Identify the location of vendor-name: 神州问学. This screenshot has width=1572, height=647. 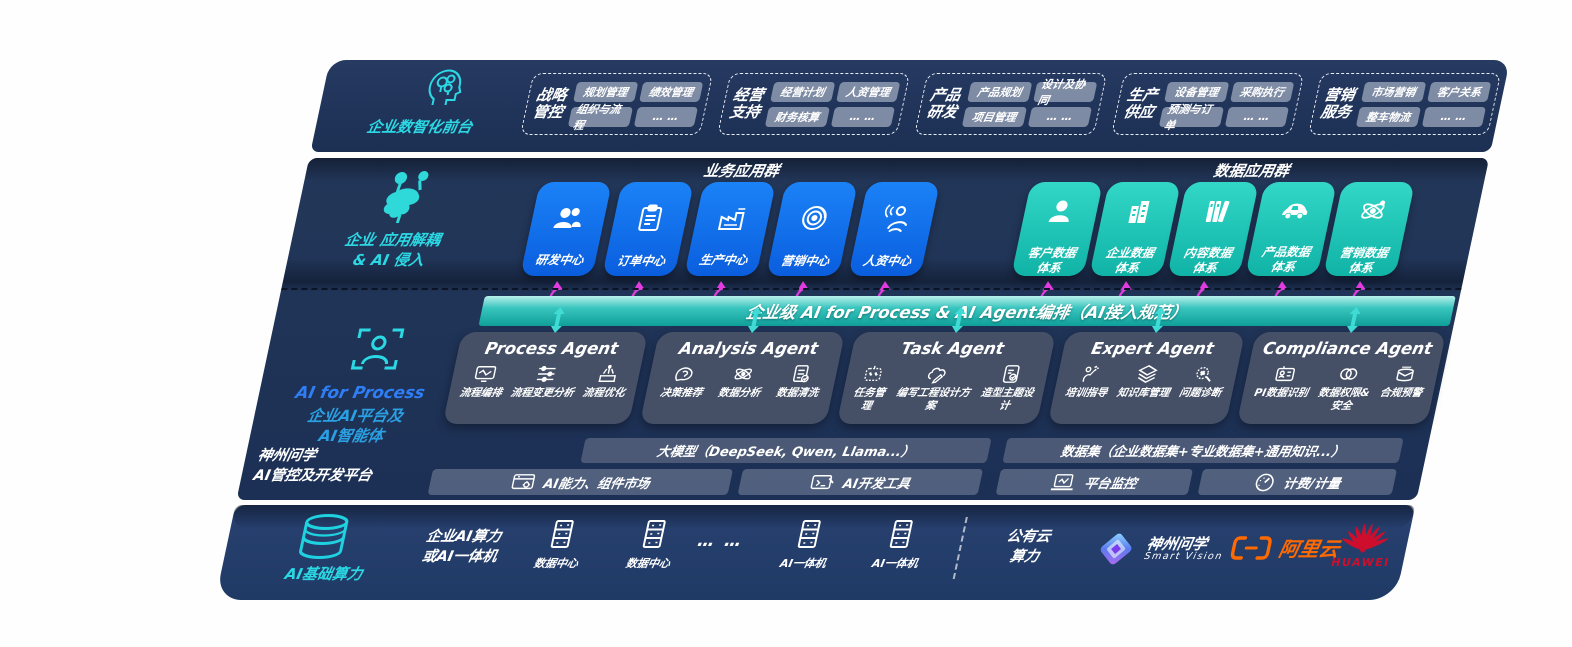
(1177, 543).